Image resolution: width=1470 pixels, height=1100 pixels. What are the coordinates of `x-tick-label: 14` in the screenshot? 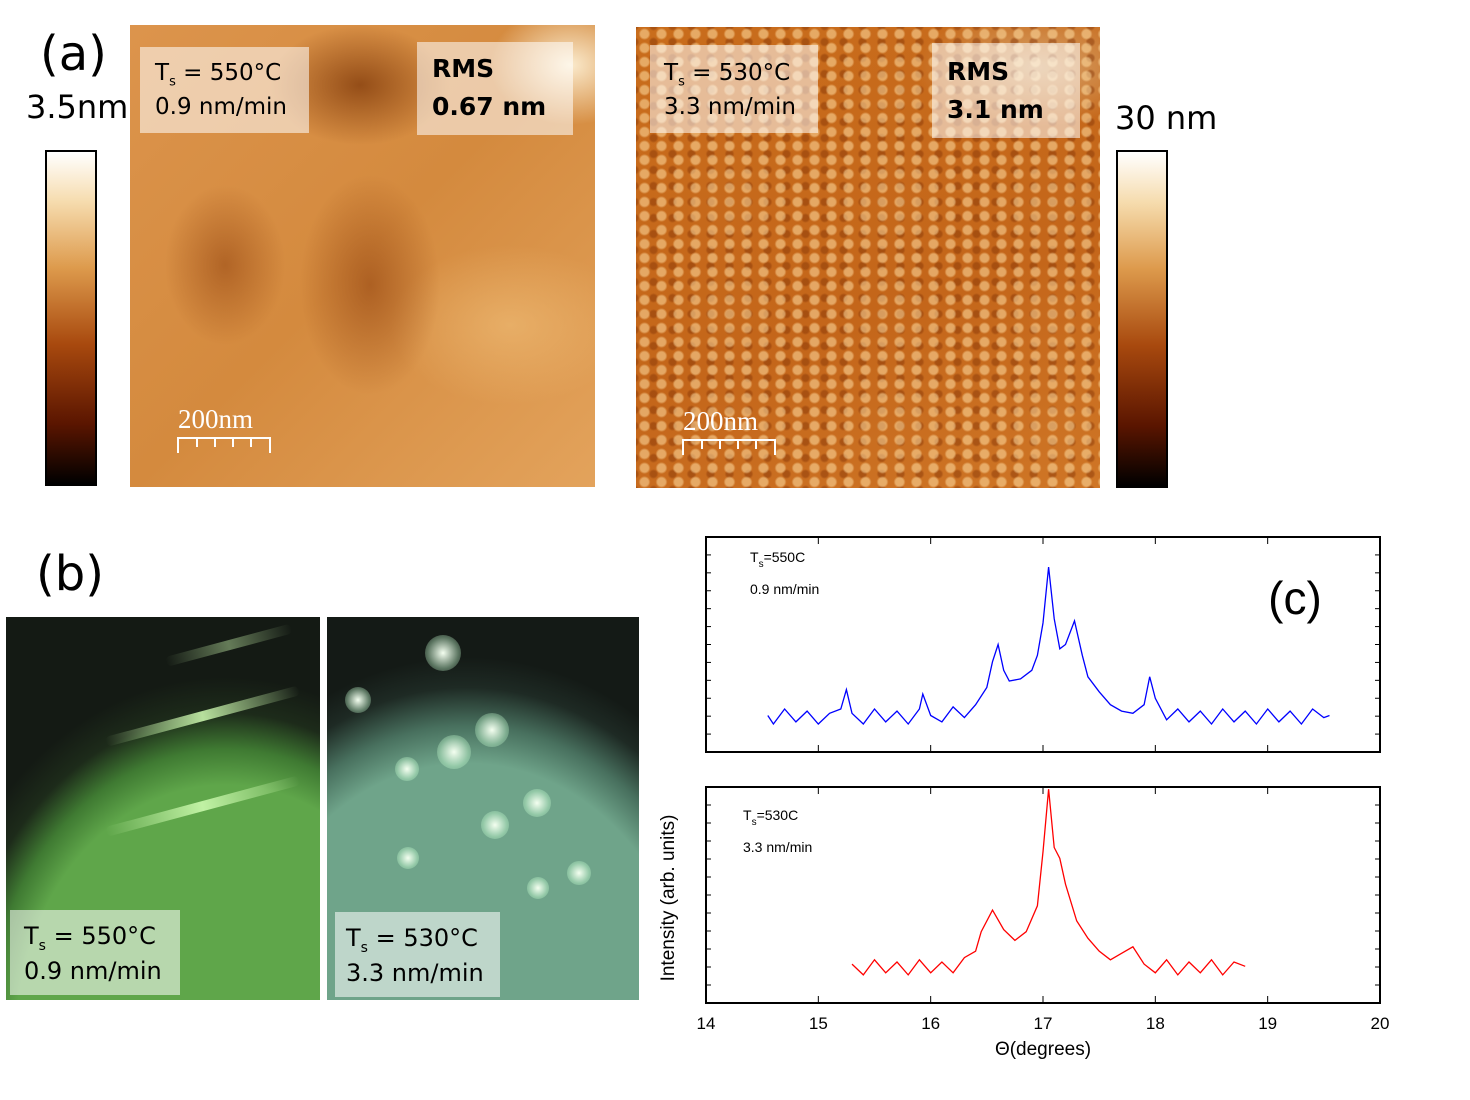 It's located at (706, 1023).